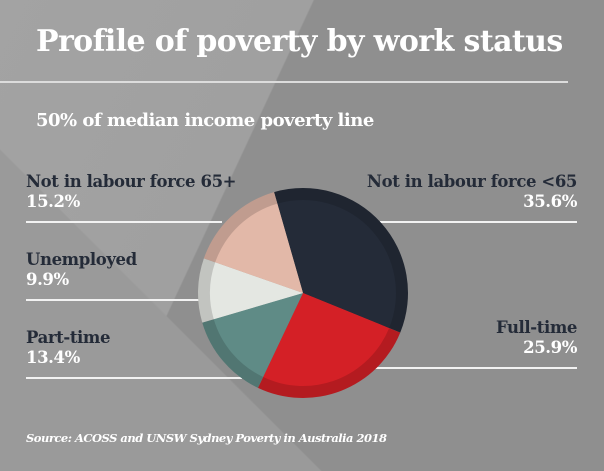 This screenshot has width=604, height=471. Describe the element at coordinates (131, 181) in the screenshot. I see `label-name: Not in labour force 65+` at that location.